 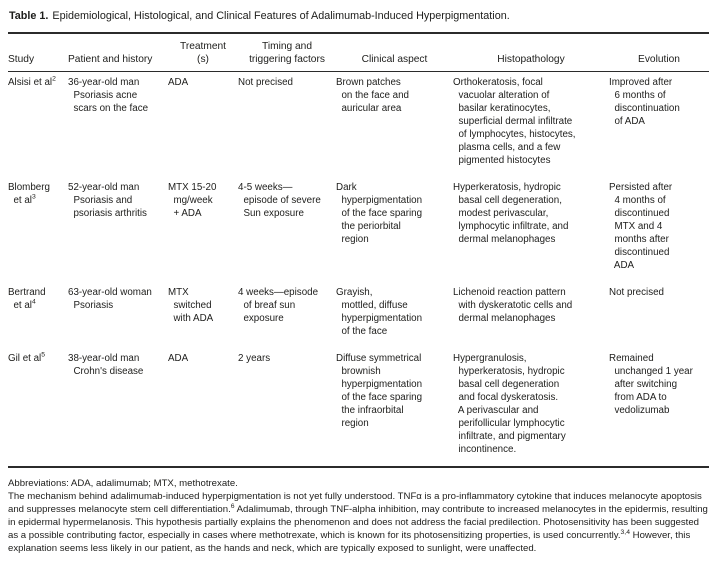 I want to click on cell-evolution: Not precised, so click(x=636, y=292).